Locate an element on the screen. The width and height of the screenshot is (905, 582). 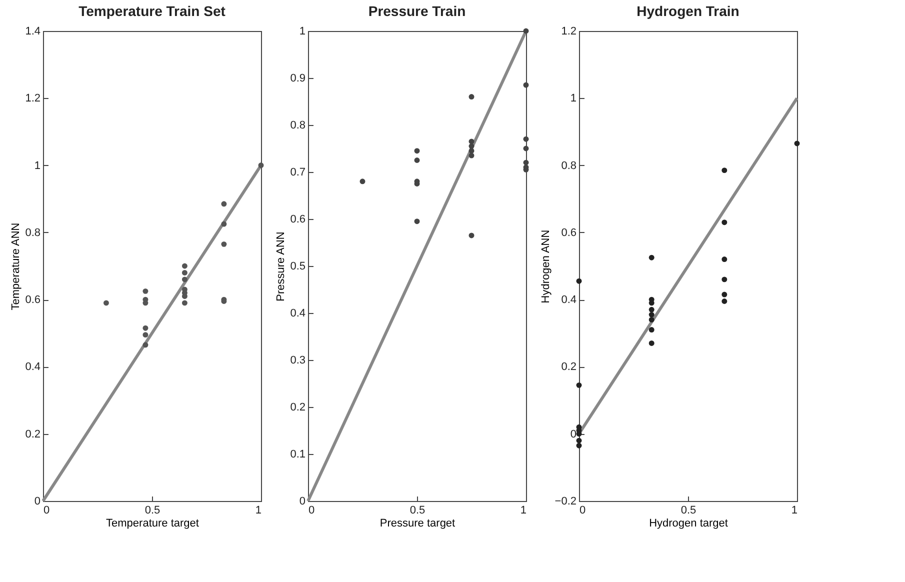
y-tick-label: 1.4 is located at coordinates (32, 32).